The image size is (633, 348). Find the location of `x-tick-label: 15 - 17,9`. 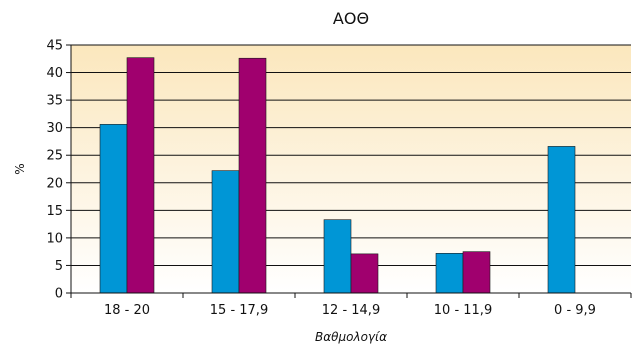

x-tick-label: 15 - 17,9 is located at coordinates (239, 310).